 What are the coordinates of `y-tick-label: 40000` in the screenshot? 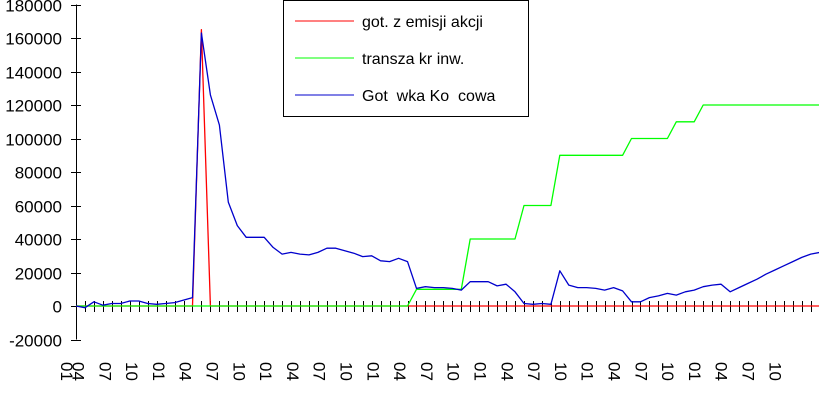 It's located at (38, 240).